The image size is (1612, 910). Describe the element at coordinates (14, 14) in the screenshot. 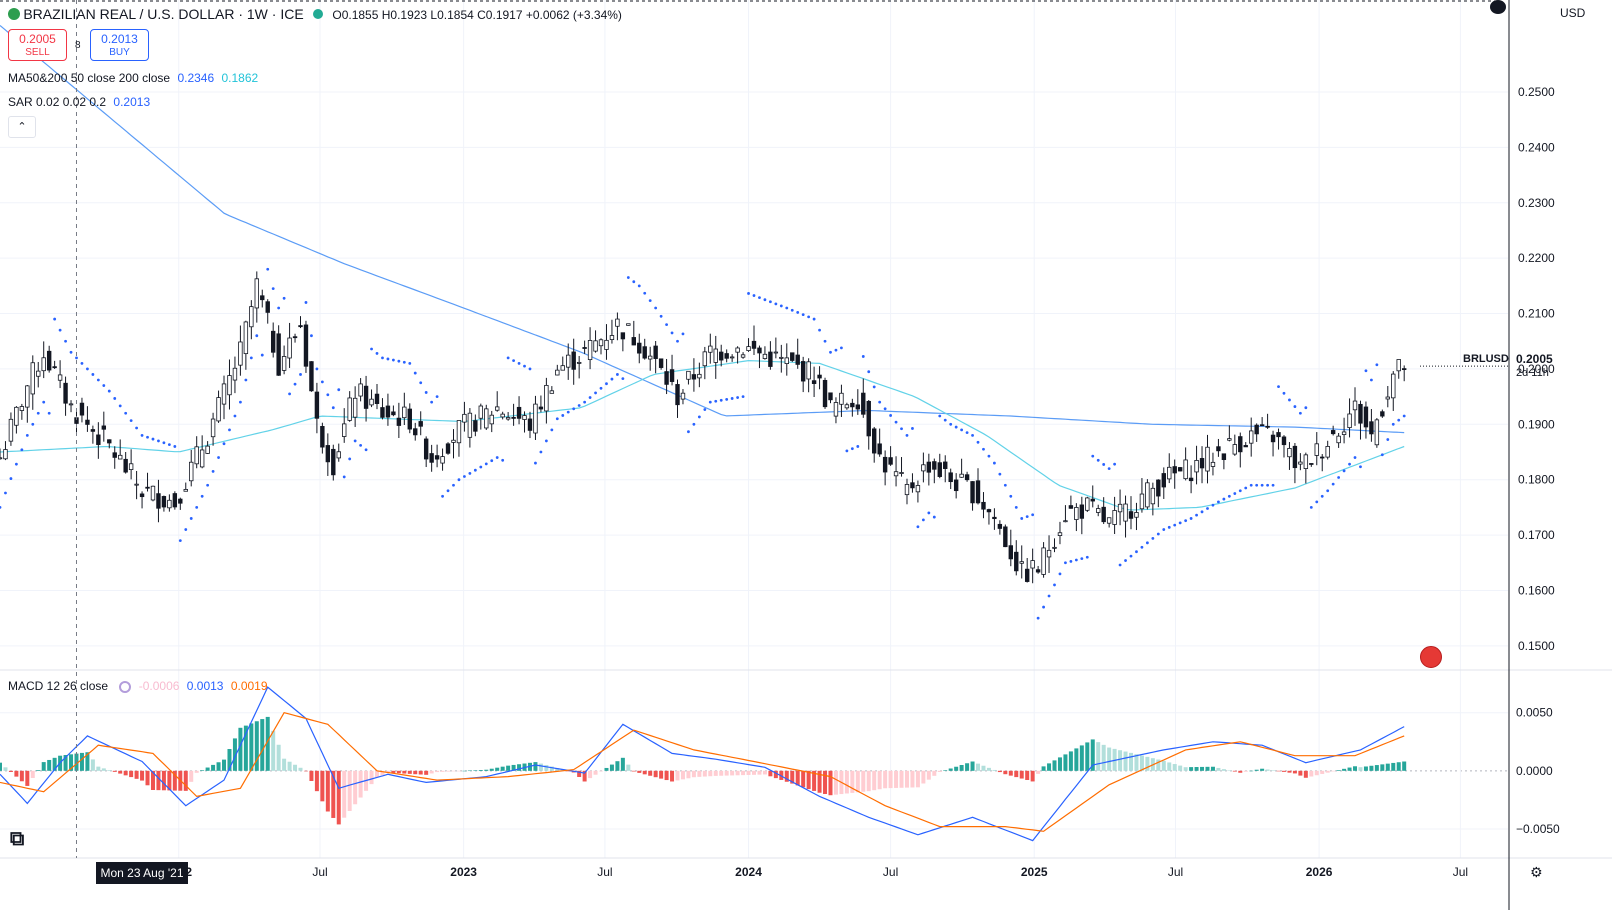

I see `flag-icon` at that location.